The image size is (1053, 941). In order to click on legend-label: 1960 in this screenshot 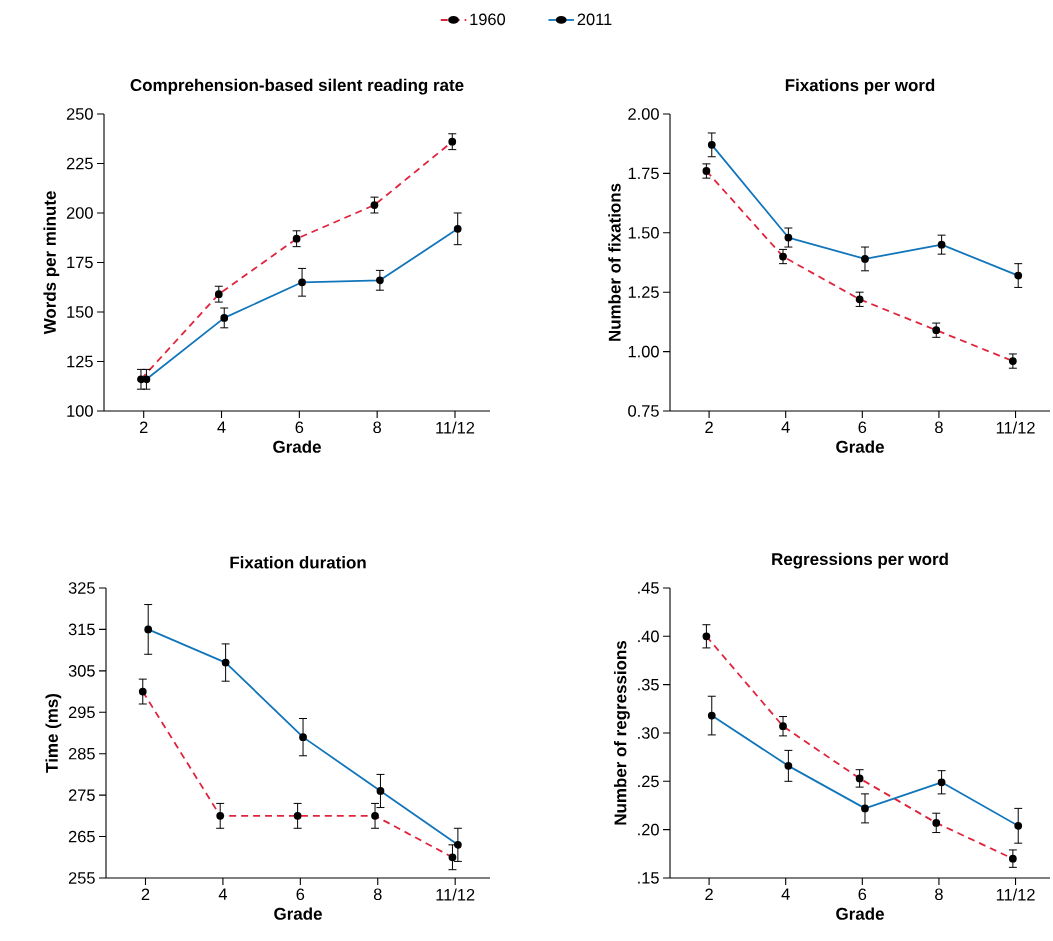, I will do `click(488, 19)`.